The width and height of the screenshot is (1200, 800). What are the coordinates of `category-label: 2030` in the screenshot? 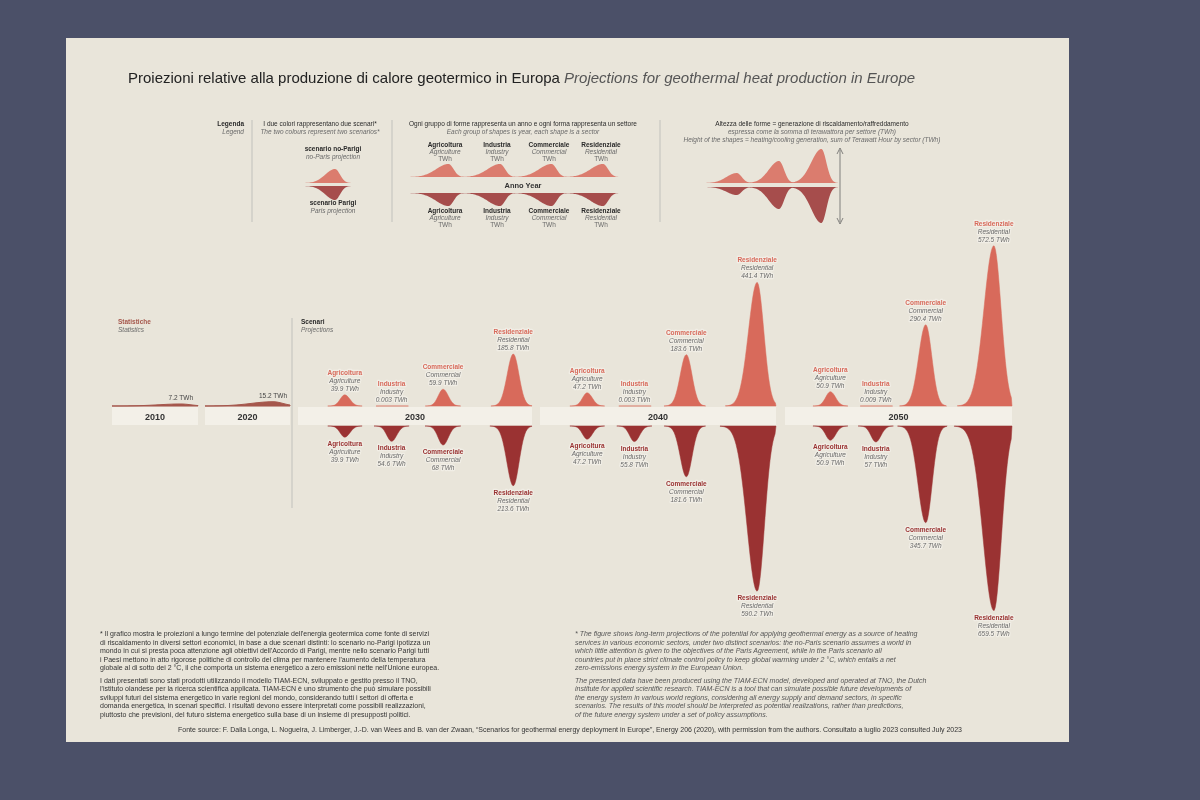 It's located at (415, 417).